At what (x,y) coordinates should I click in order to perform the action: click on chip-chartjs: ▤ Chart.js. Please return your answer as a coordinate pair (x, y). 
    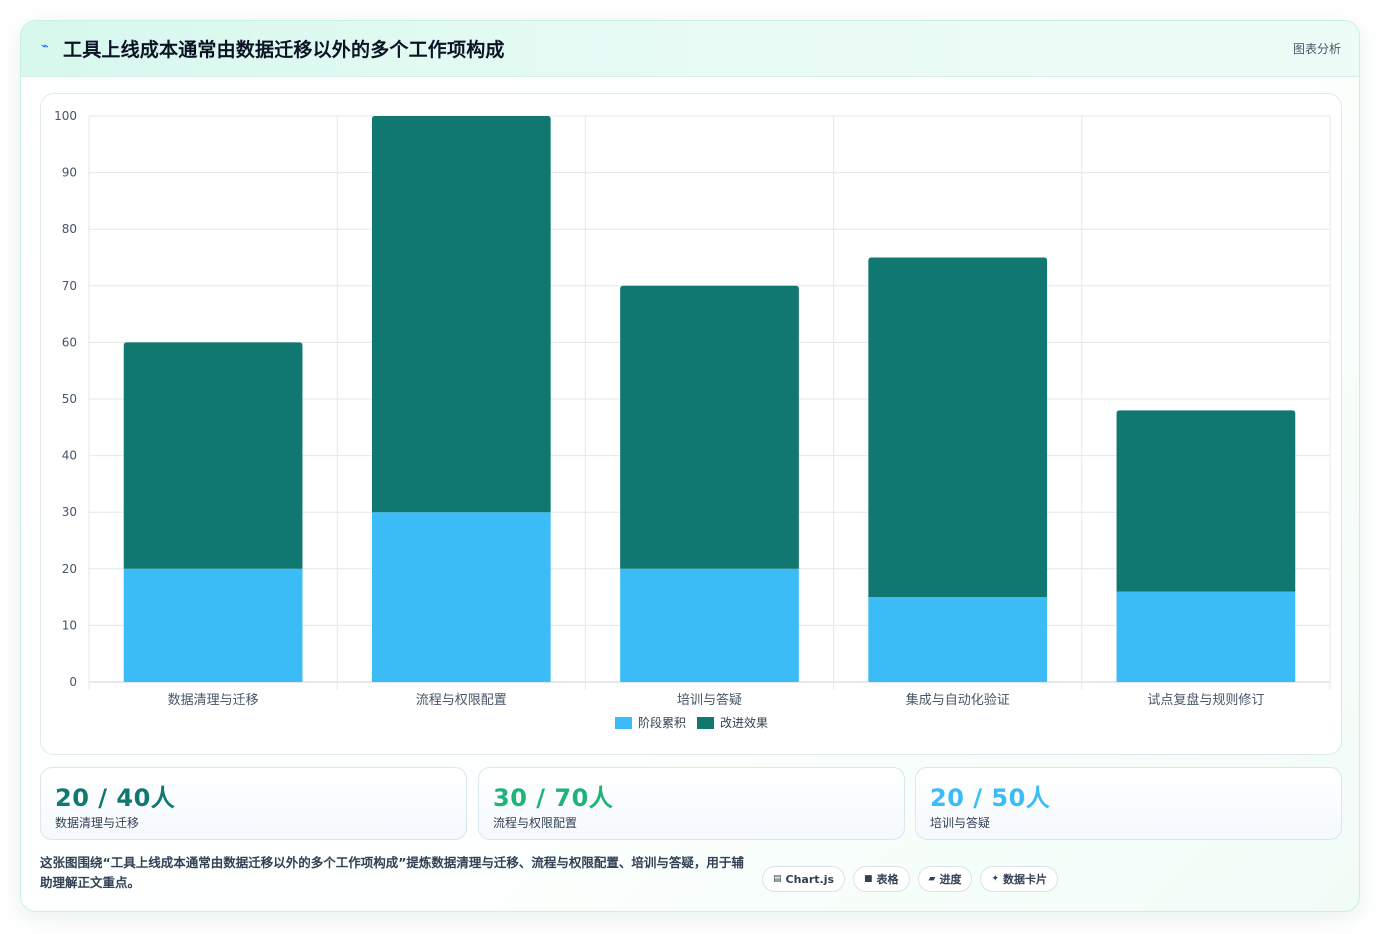
    Looking at the image, I should click on (804, 879).